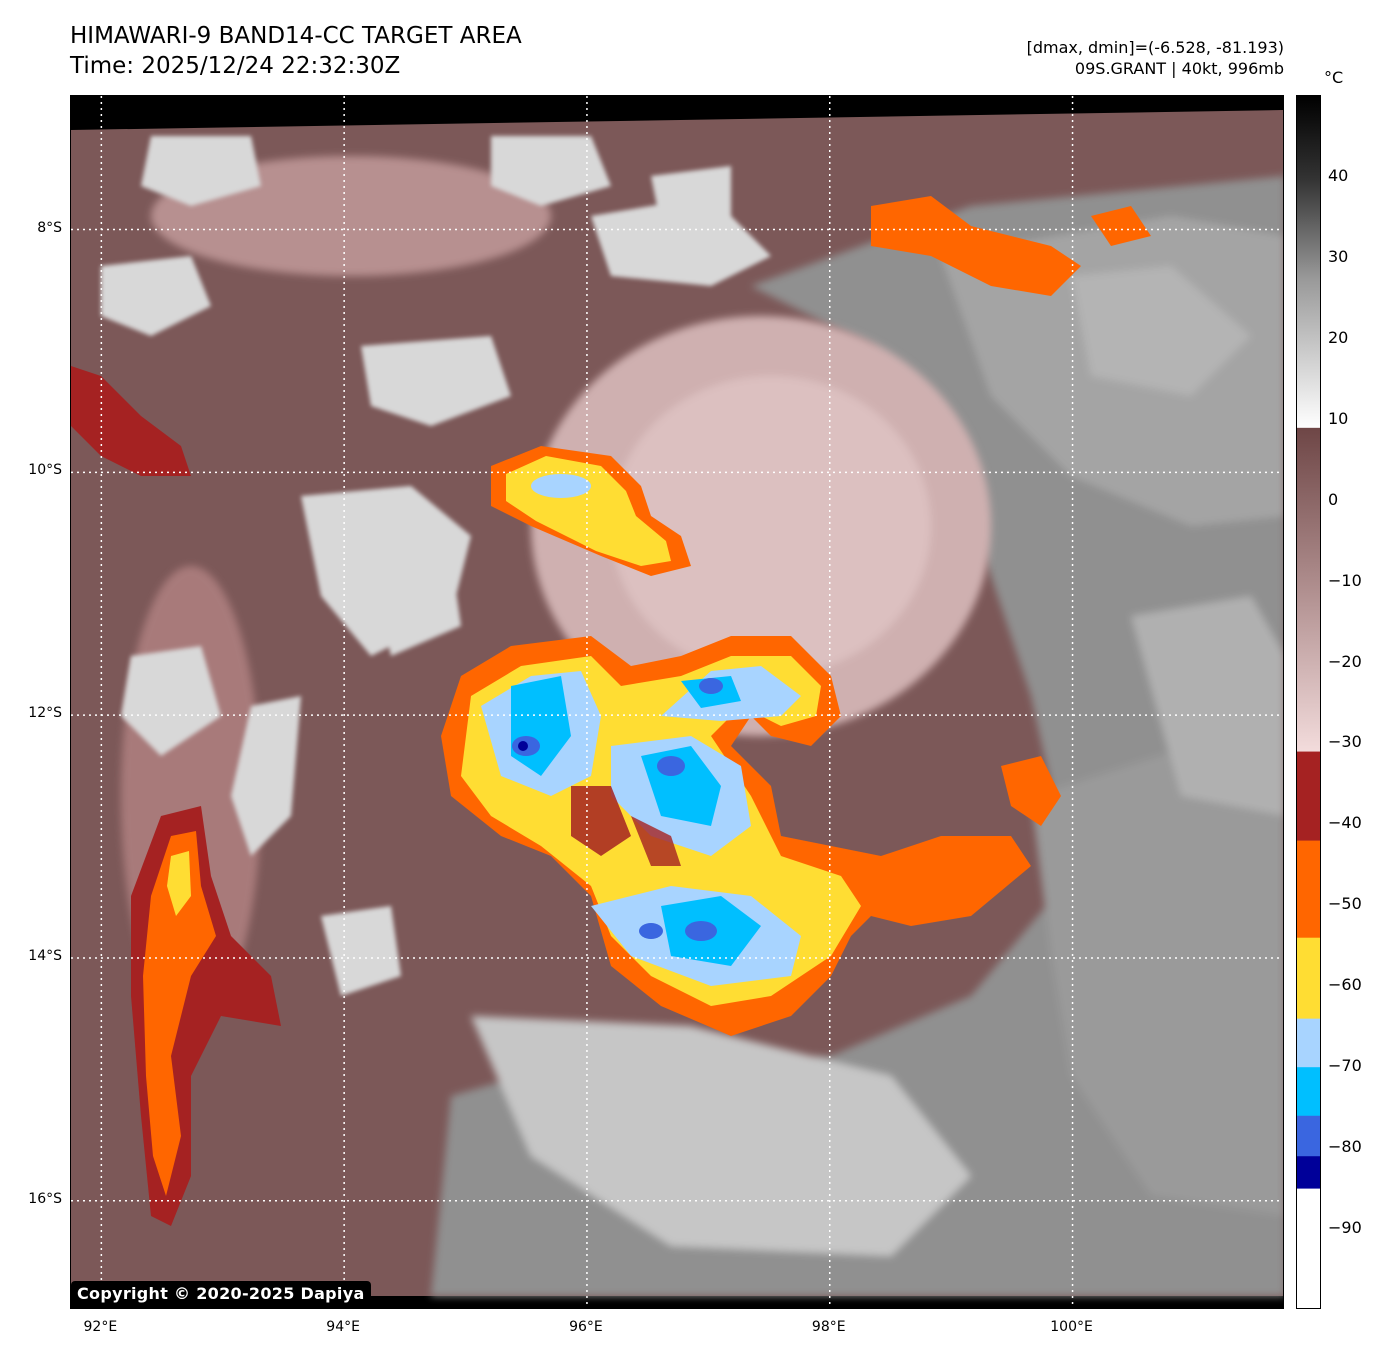  What do you see at coordinates (1345, 904) in the screenshot?
I see `colorbar-tick-label: −50` at bounding box center [1345, 904].